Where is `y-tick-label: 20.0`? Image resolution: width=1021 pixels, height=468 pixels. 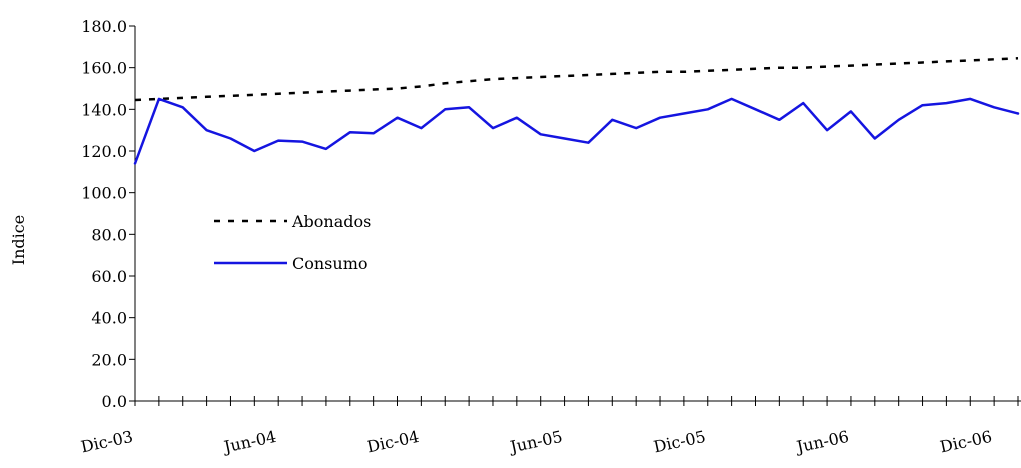 y-tick-label: 20.0 is located at coordinates (109, 359).